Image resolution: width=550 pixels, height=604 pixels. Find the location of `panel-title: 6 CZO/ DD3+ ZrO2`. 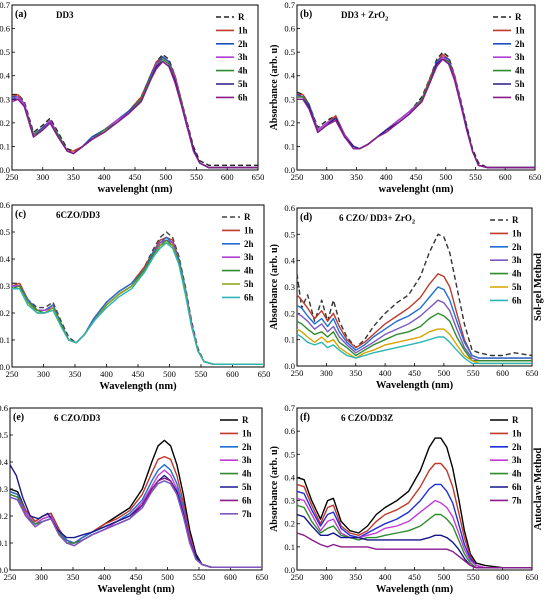

panel-title: 6 CZO/ DD3+ ZrO2 is located at coordinates (377, 219).